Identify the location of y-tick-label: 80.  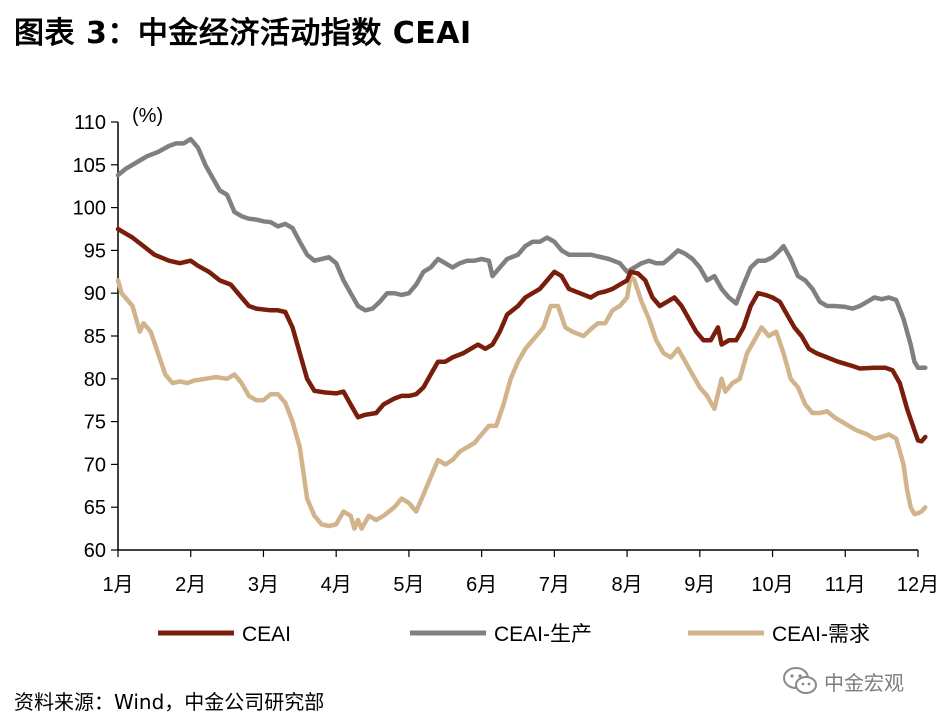
(95, 380).